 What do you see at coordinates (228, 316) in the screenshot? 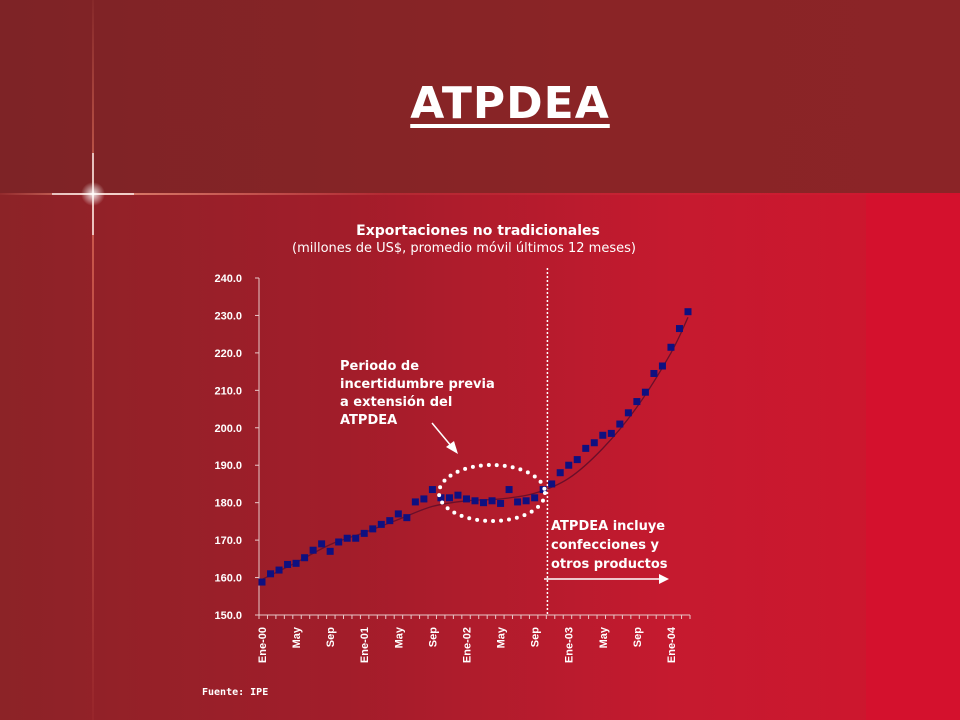
I see `y-tick-label: 230.0` at bounding box center [228, 316].